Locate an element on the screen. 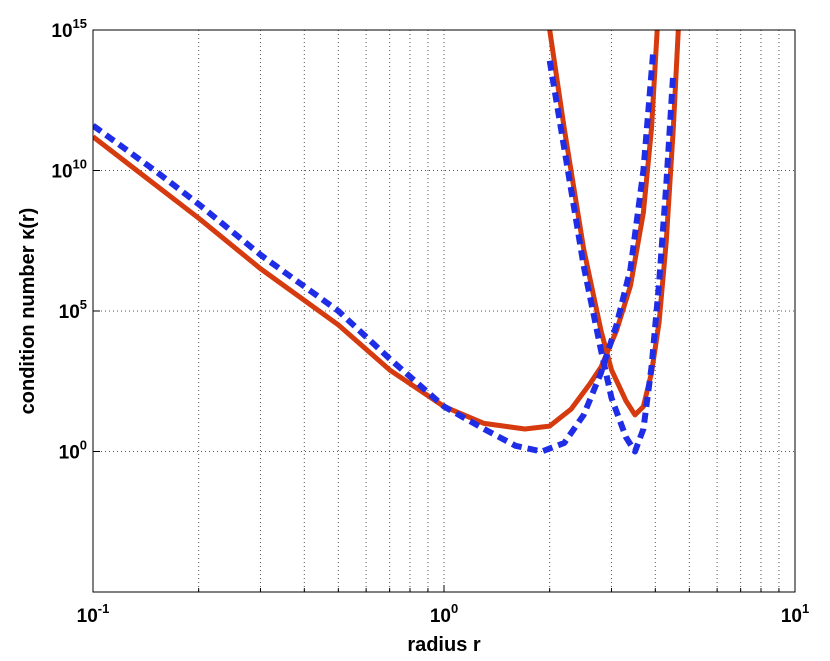 Image resolution: width=830 pixels, height=661 pixels. x-tick-label: 10¹ is located at coordinates (795, 614).